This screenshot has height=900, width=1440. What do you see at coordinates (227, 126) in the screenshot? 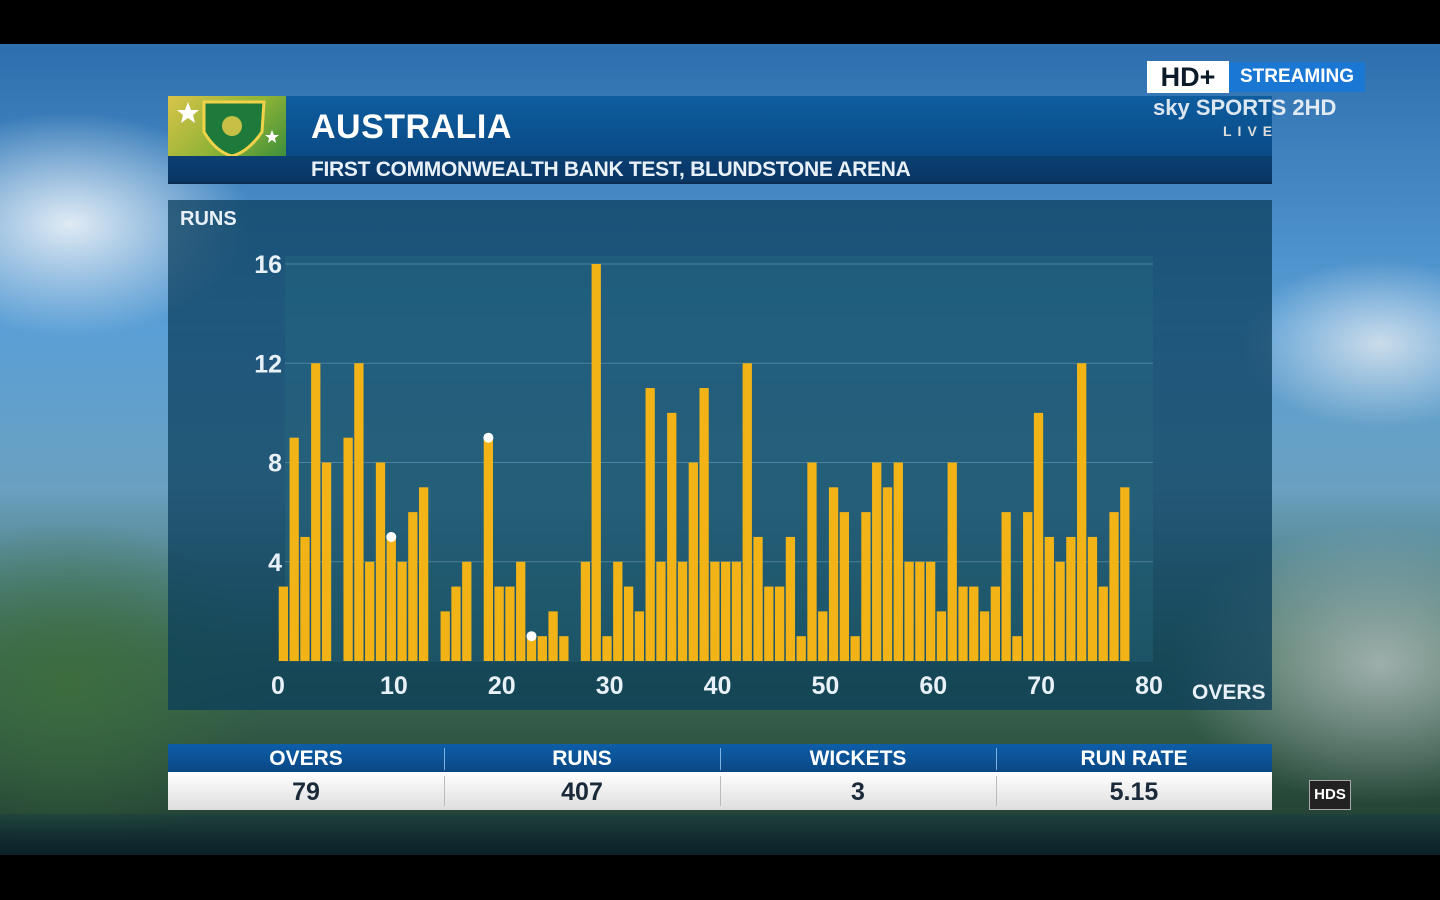
I see `cricket-australia-logo` at bounding box center [227, 126].